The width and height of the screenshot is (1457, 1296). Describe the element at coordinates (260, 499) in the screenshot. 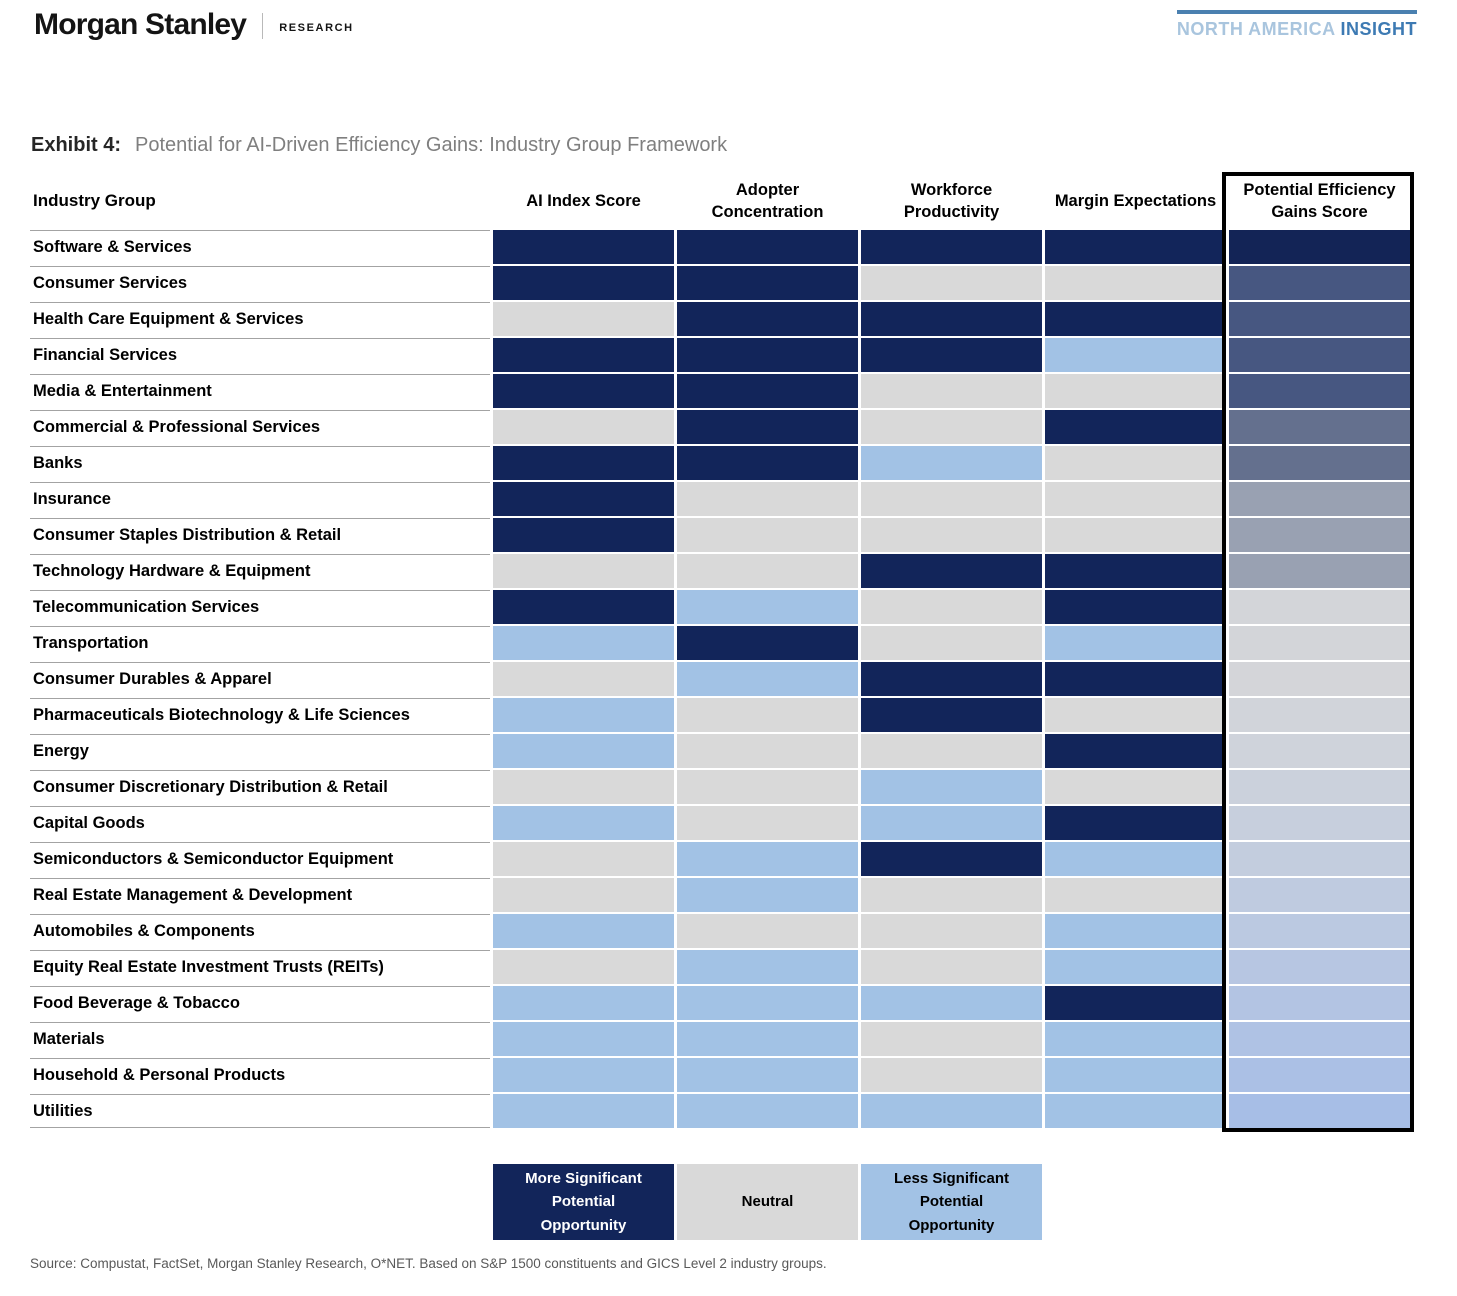

I see `industry-label: Insurance` at that location.